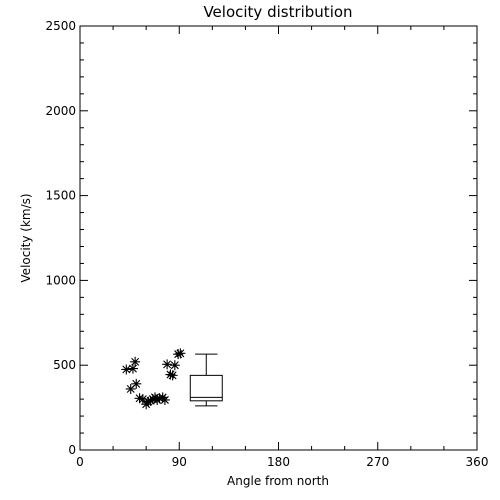 The image size is (500, 500). What do you see at coordinates (179, 462) in the screenshot?
I see `x-tick-label: 90` at bounding box center [179, 462].